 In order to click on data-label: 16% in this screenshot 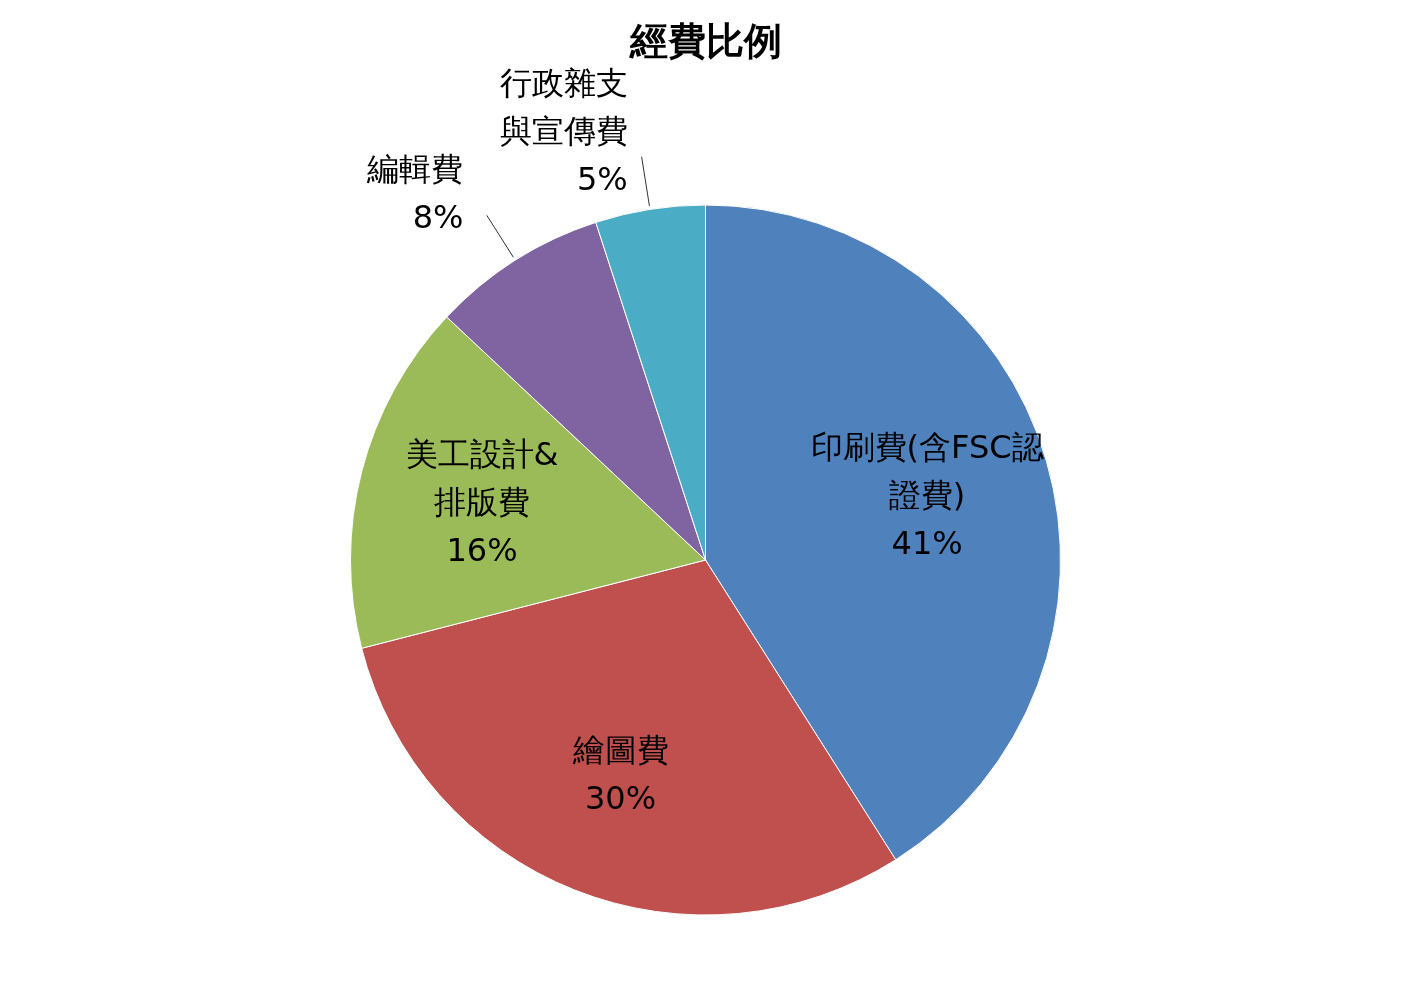, I will do `click(482, 549)`.